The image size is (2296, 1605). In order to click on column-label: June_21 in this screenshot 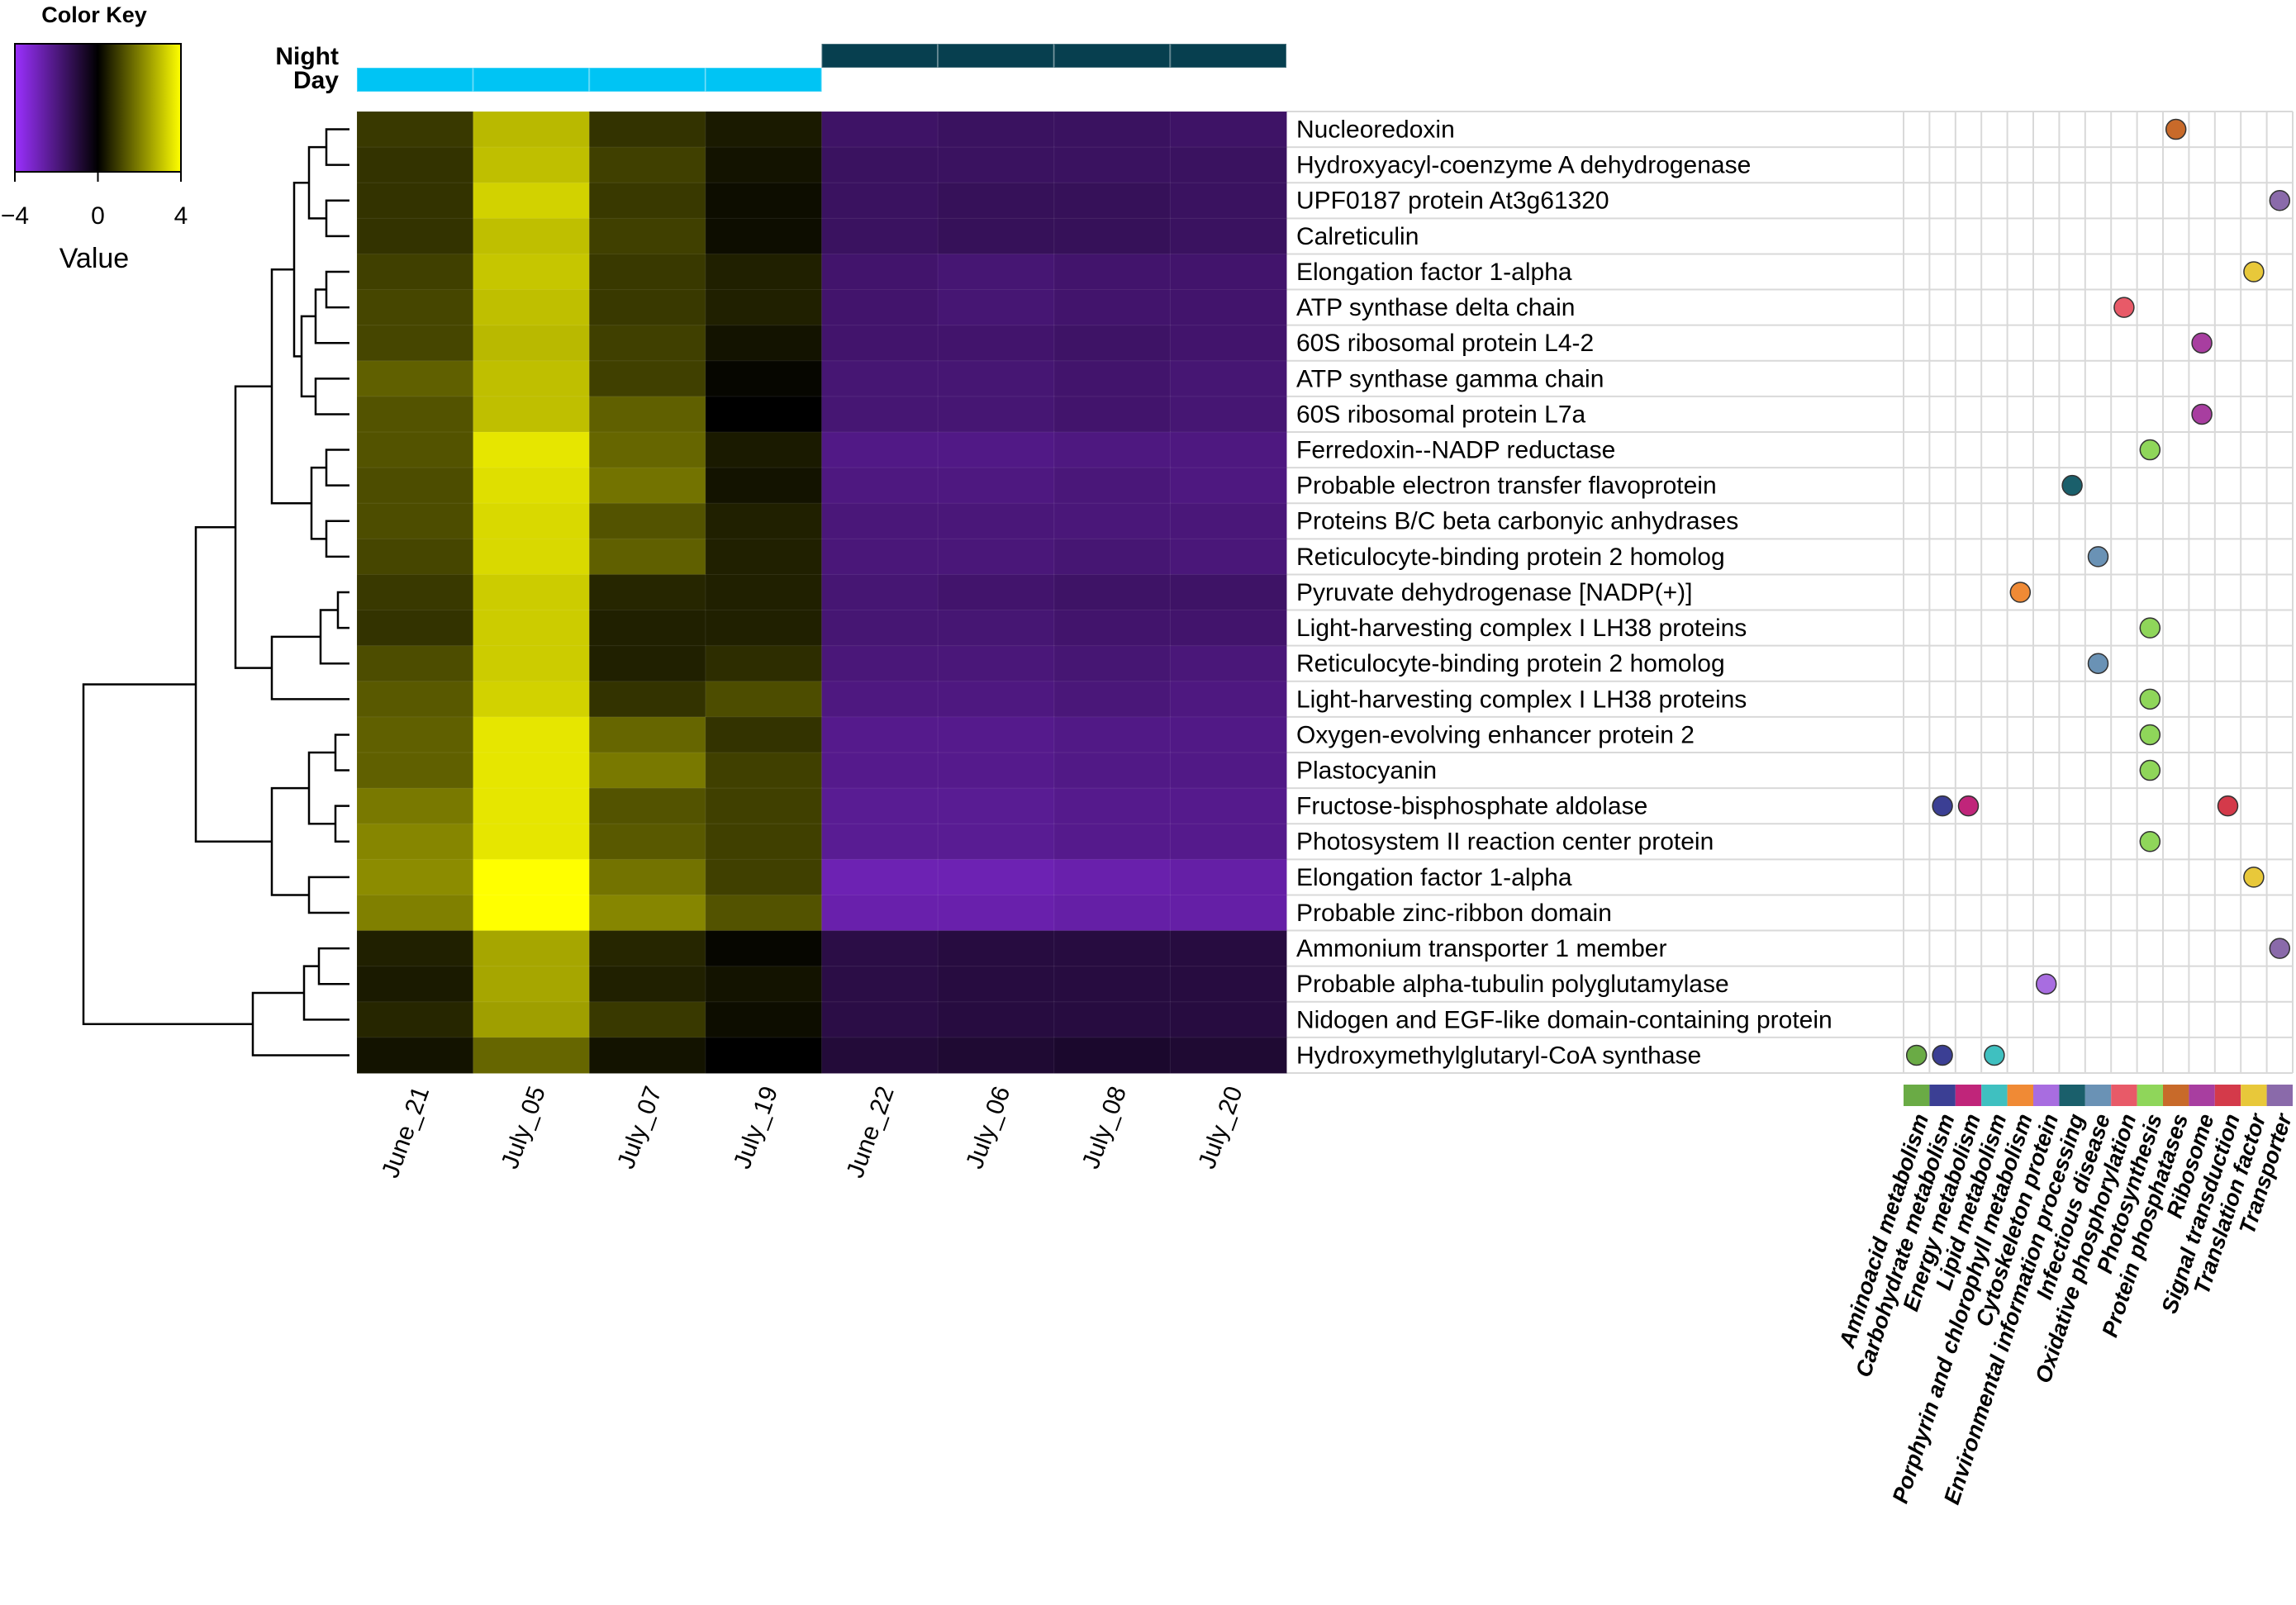, I will do `click(406, 1132)`.